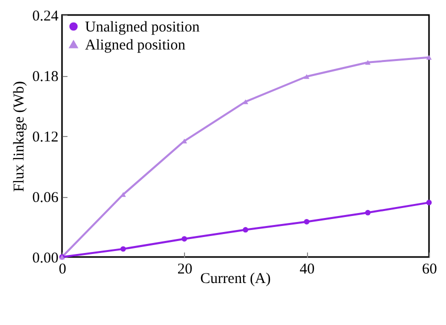 This screenshot has height=325, width=446. What do you see at coordinates (429, 270) in the screenshot?
I see `x-tick-label: 60` at bounding box center [429, 270].